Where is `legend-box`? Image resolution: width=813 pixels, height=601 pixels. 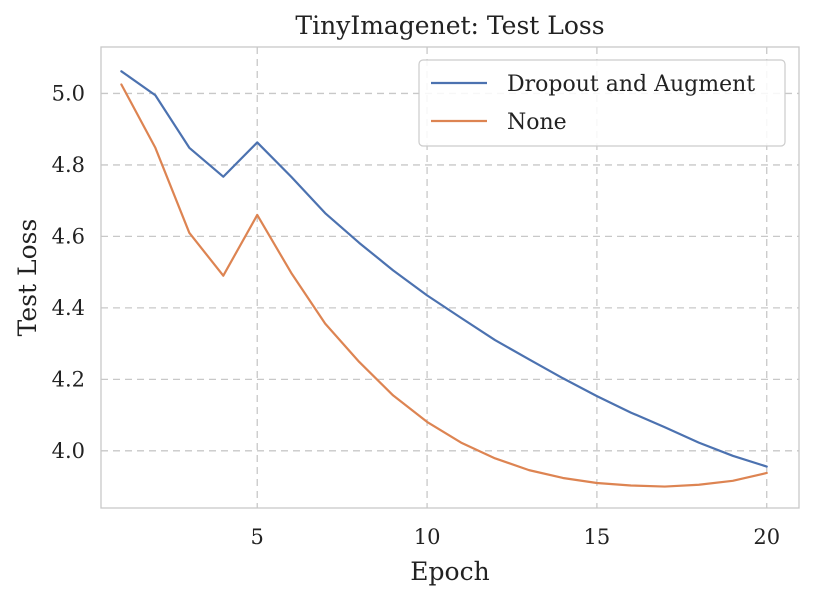
legend-box is located at coordinates (602, 103).